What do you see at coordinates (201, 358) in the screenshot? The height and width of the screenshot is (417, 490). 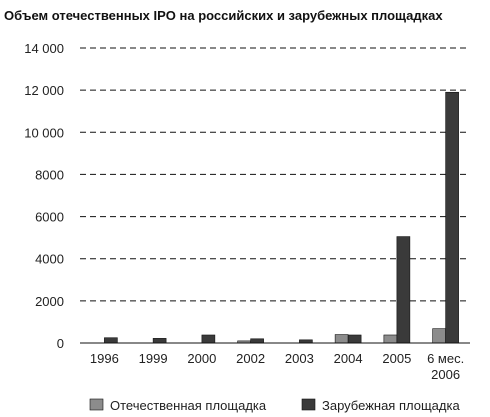 I see `x-tick-label: 2000` at bounding box center [201, 358].